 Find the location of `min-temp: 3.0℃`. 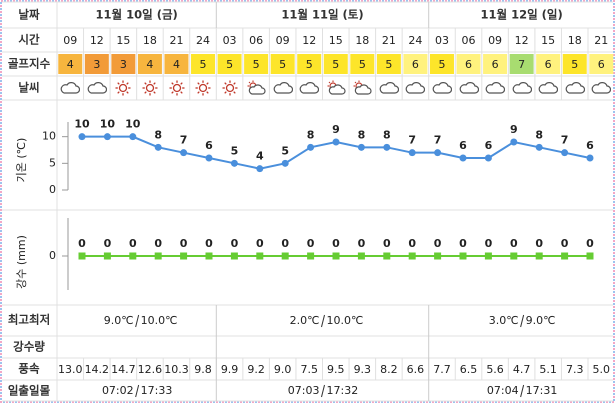

min-temp: 3.0℃ is located at coordinates (504, 320).